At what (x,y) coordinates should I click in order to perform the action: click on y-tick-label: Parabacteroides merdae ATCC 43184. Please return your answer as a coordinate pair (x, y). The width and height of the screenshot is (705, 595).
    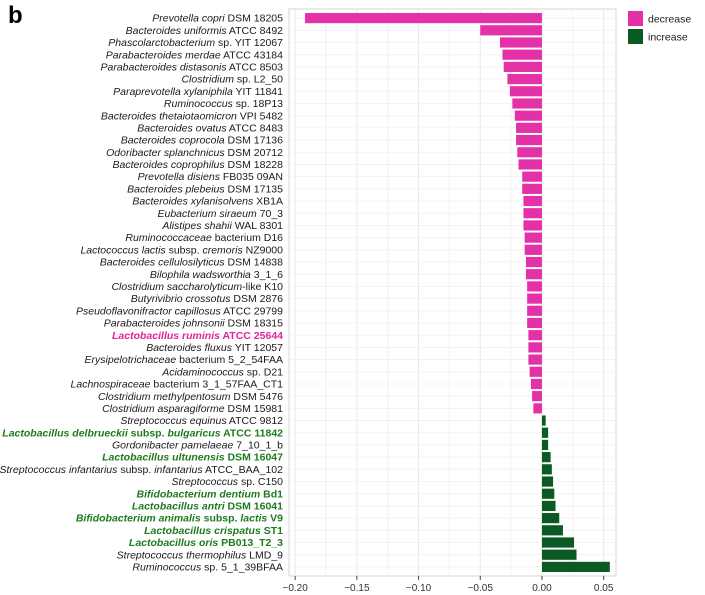
    Looking at the image, I should click on (194, 55).